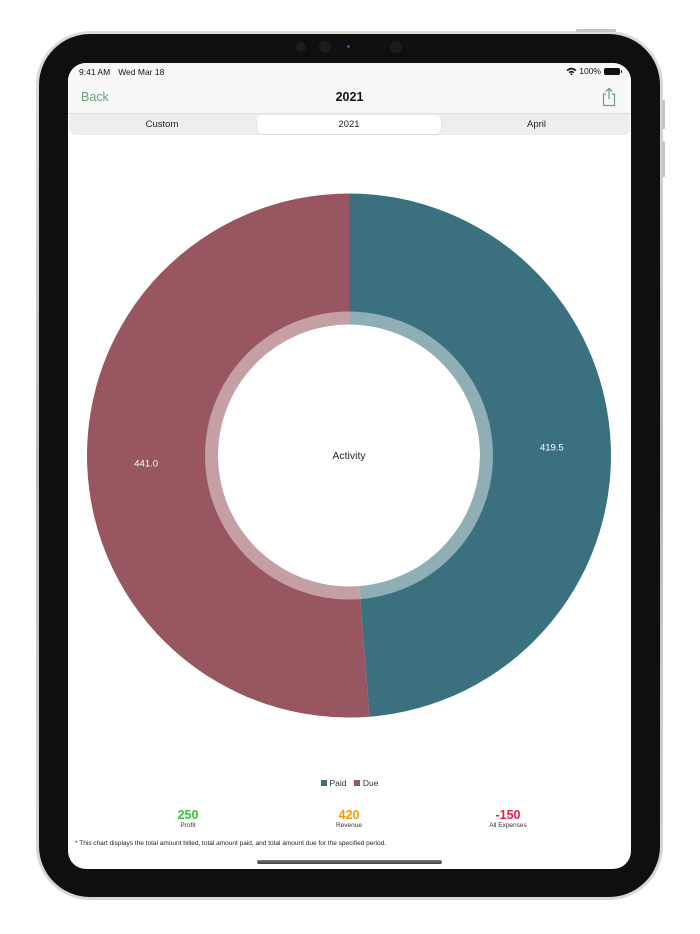  Describe the element at coordinates (188, 815) in the screenshot. I see `profit-value: 250` at that location.